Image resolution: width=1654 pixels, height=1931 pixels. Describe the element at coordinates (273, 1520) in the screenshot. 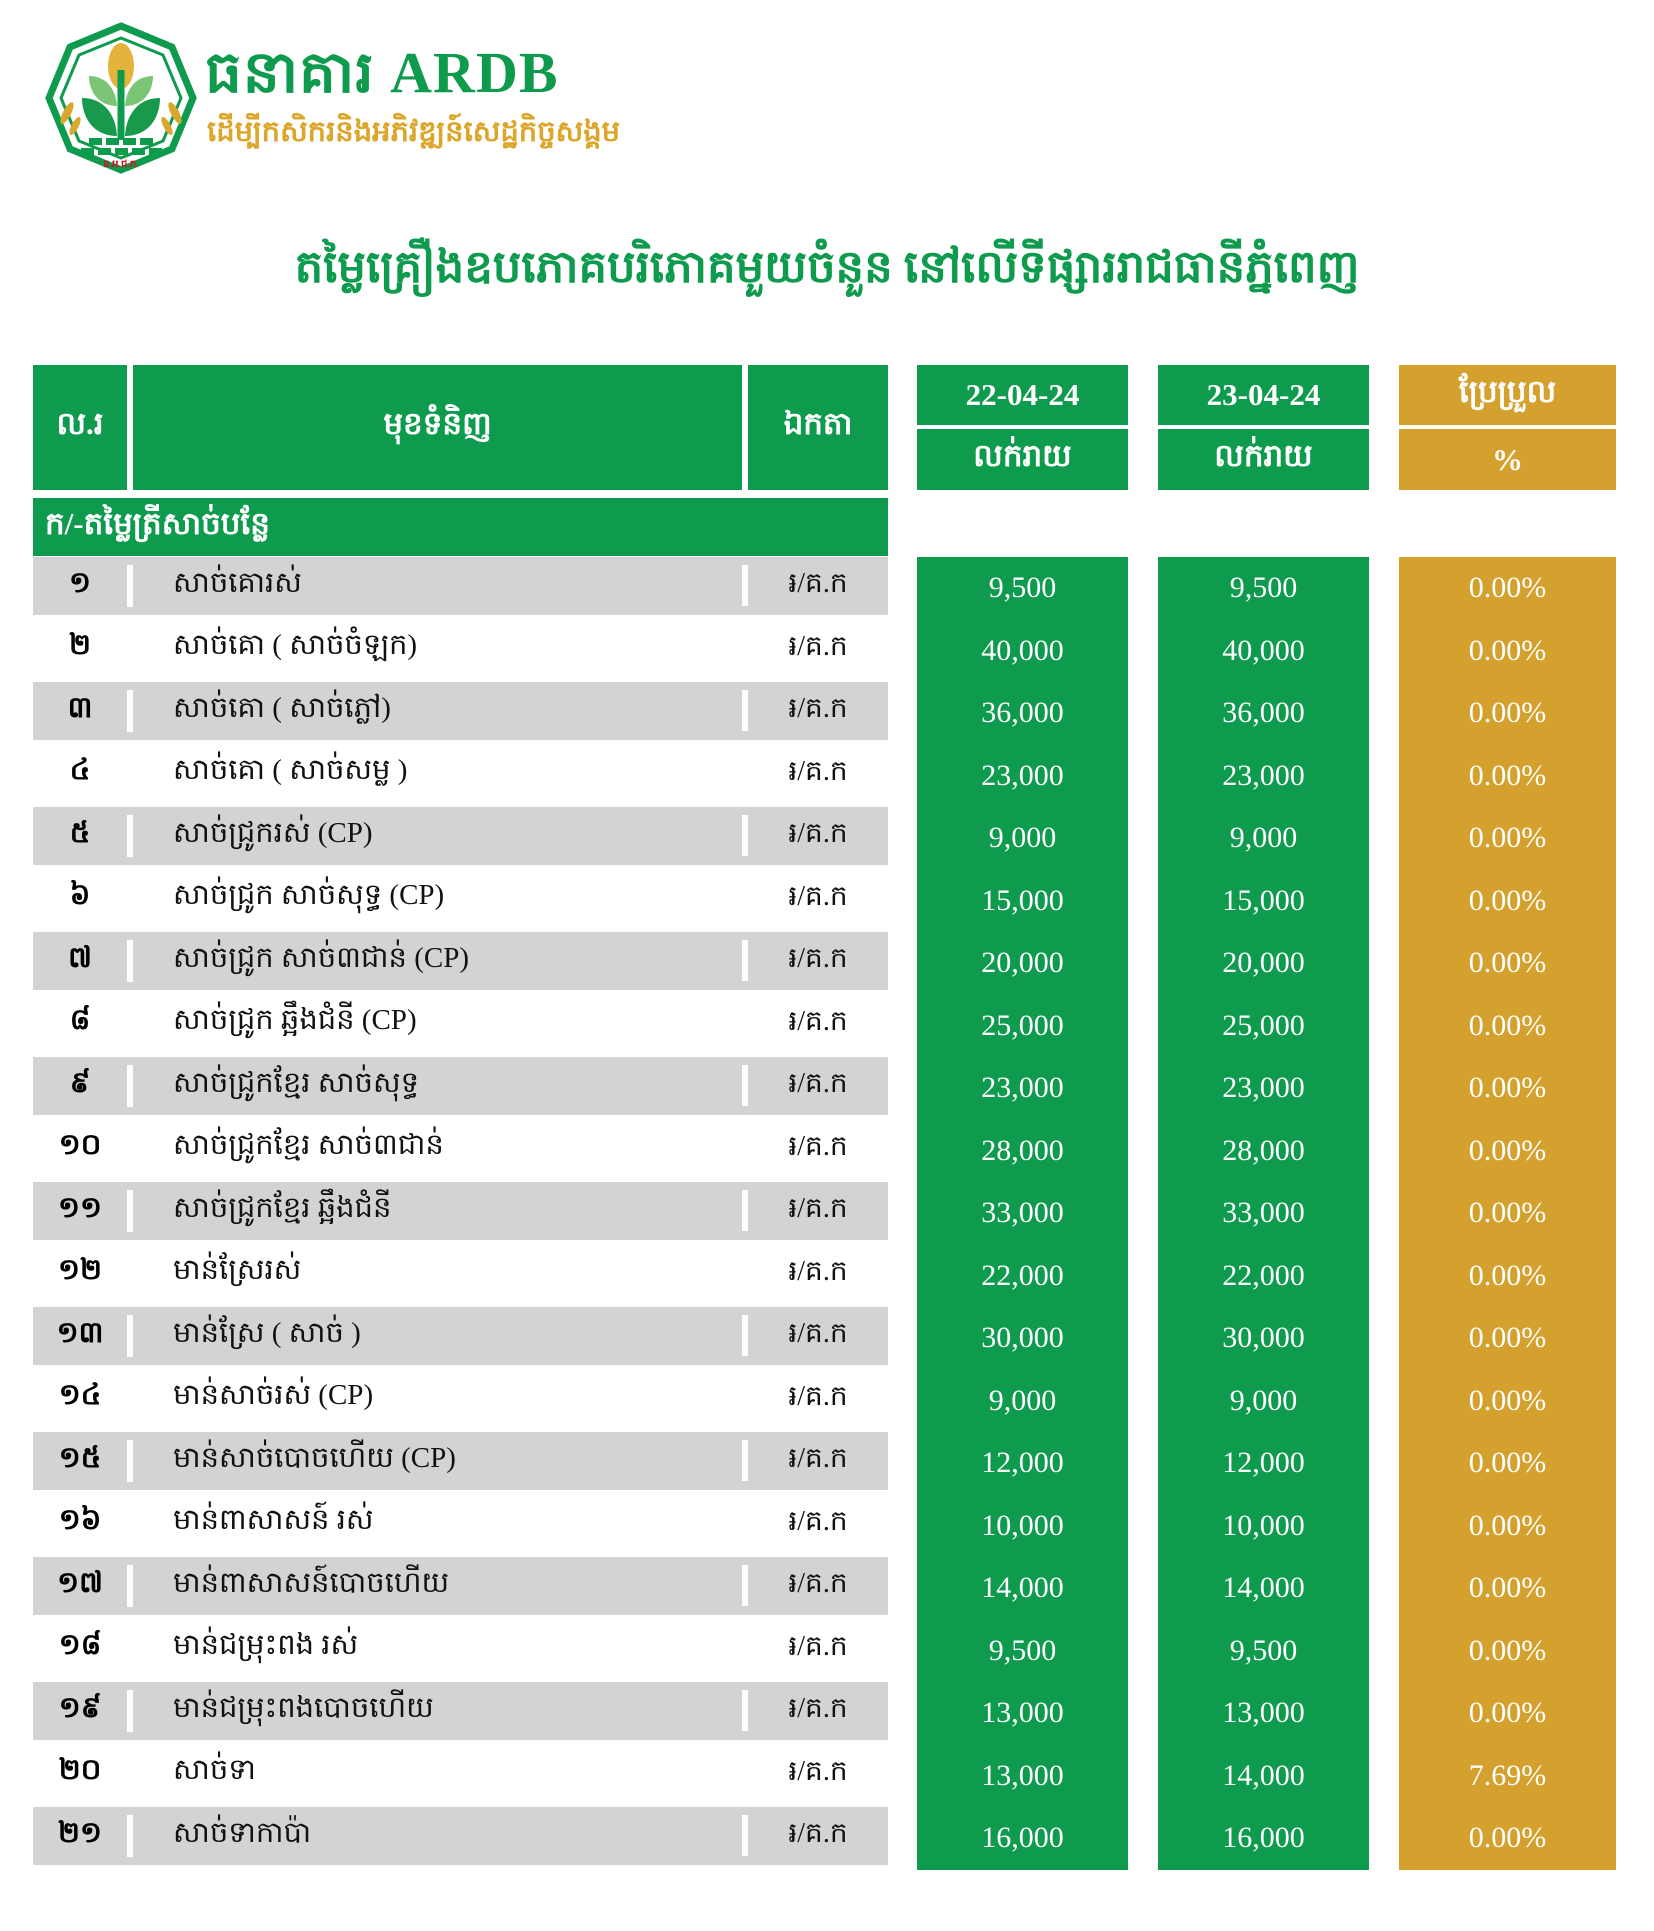

I see `product-name: មាន់ពាសាសន៍ រស់` at that location.